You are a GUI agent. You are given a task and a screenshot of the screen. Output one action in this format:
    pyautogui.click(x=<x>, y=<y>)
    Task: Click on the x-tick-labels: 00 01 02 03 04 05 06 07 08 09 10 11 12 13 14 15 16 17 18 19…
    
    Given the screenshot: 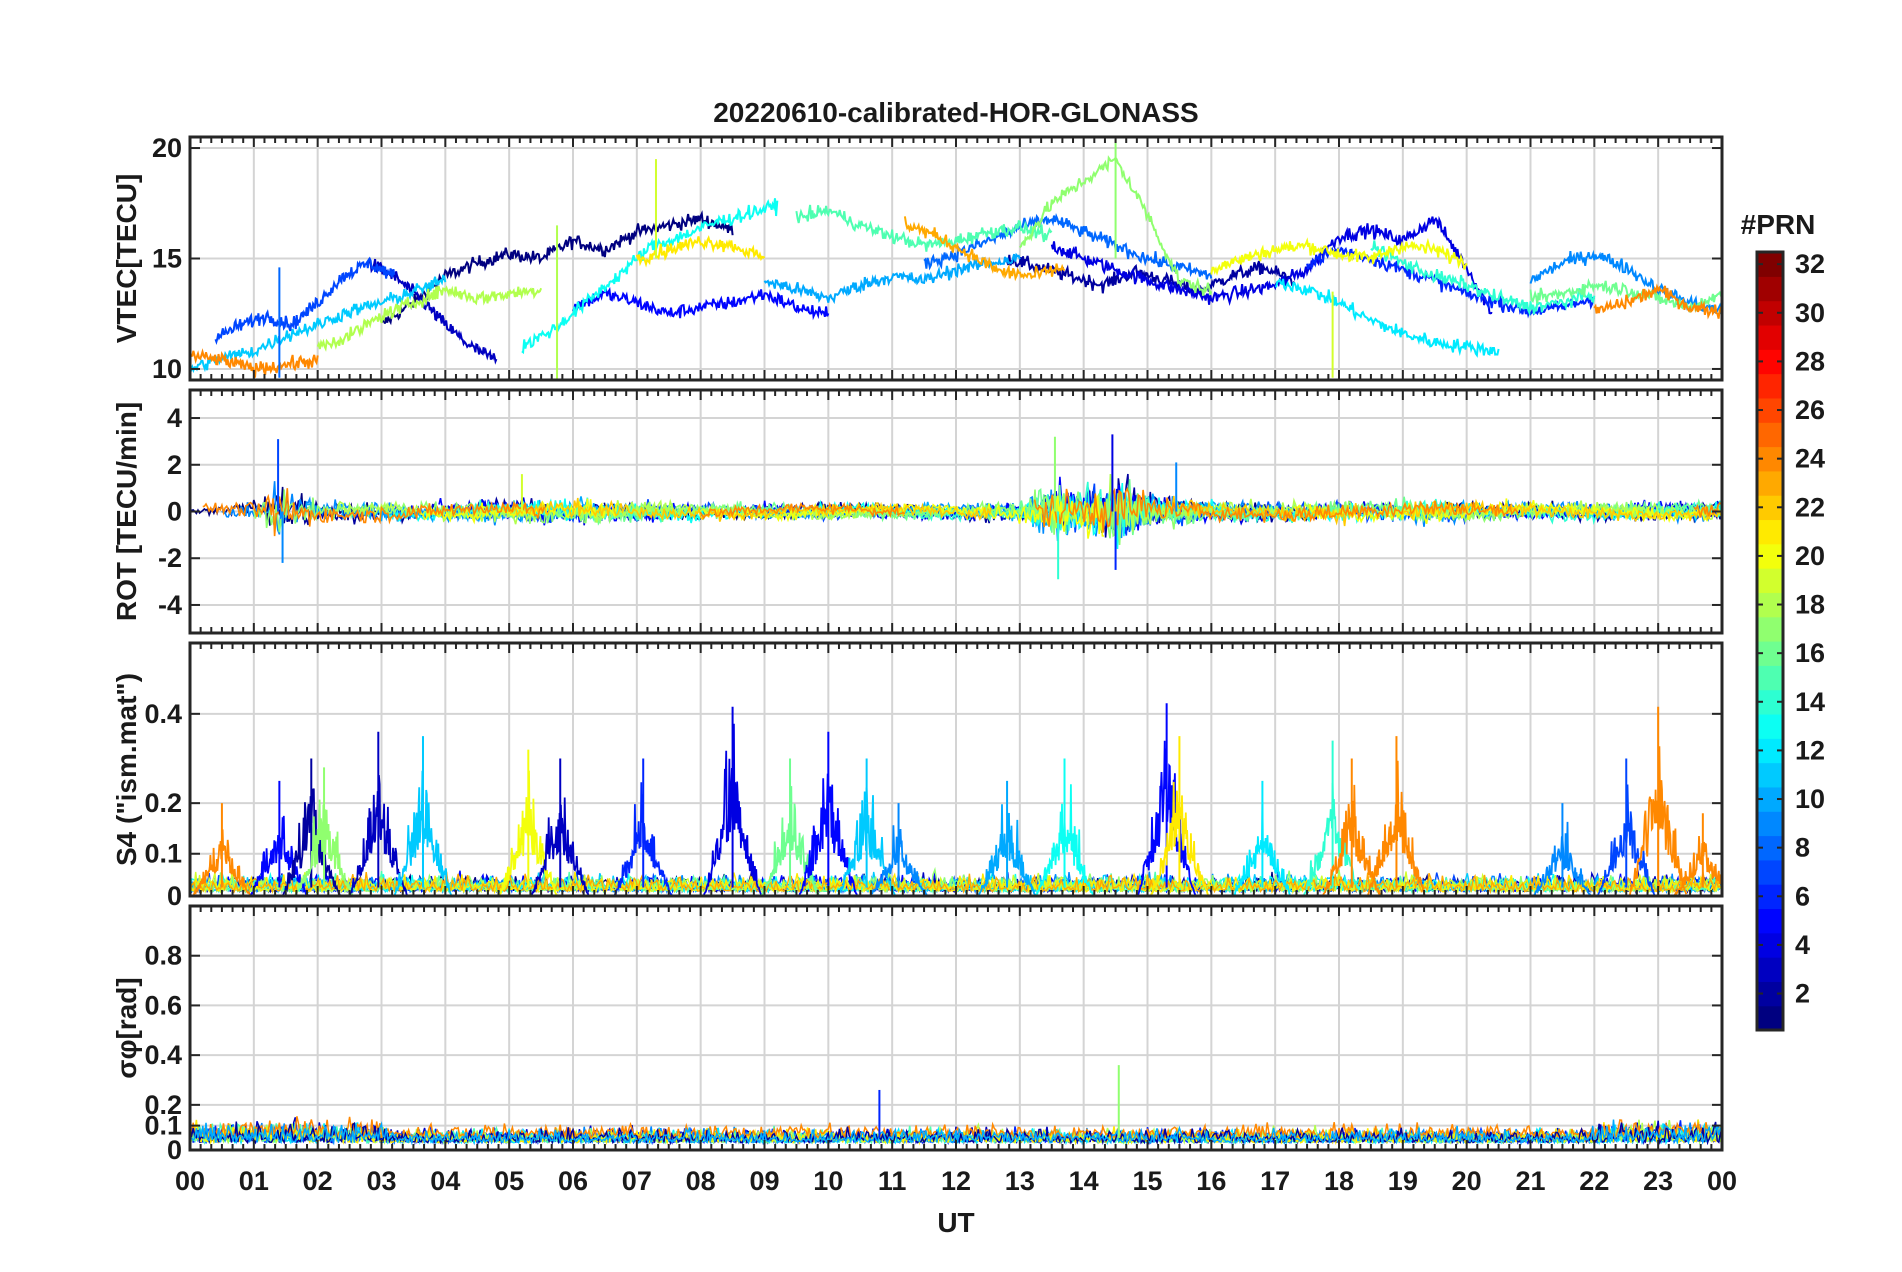 What is the action you would take?
    pyautogui.click(x=956, y=1181)
    